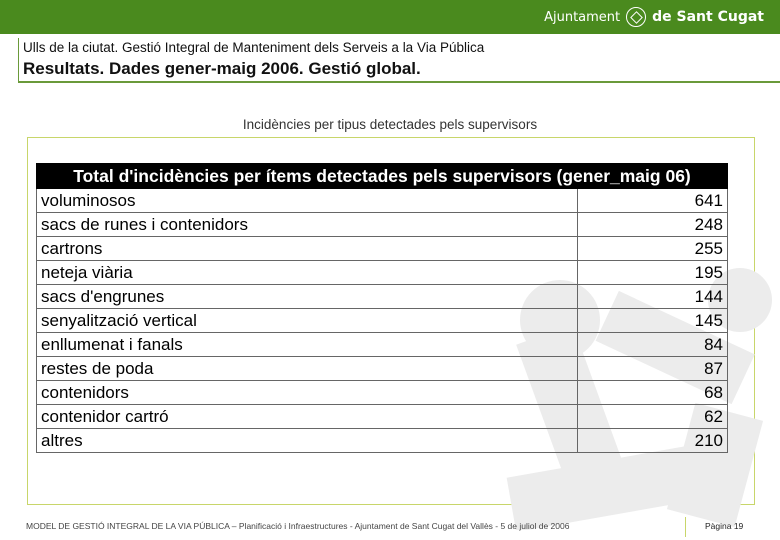 The height and width of the screenshot is (540, 780). I want to click on table-row: contenidor cartró 62, so click(382, 416).